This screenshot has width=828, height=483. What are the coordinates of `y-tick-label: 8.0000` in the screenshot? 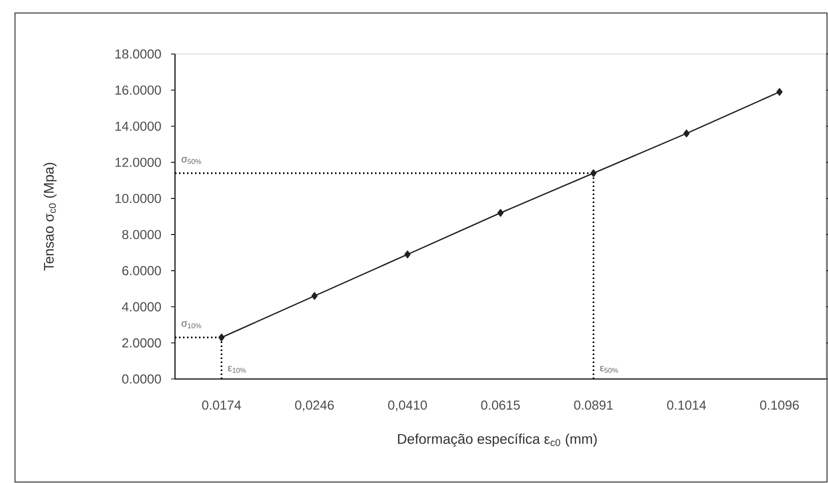 It's located at (141, 235).